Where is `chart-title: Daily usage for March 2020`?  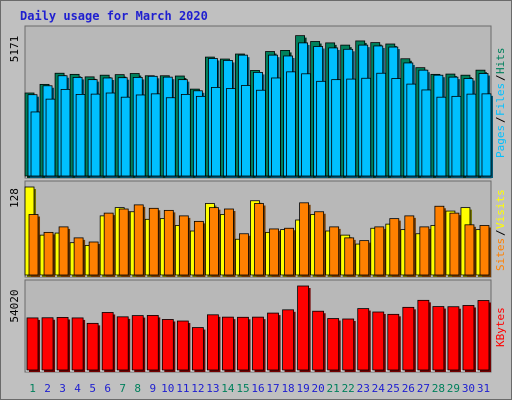 chart-title: Daily usage for March 2020 is located at coordinates (114, 16).